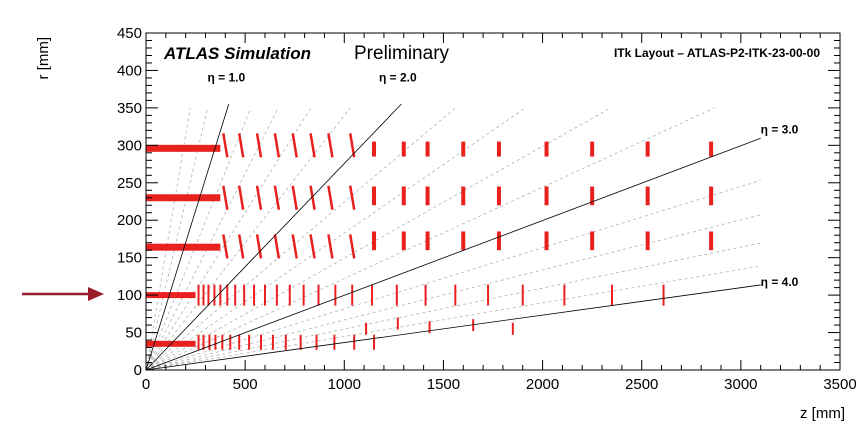  I want to click on x-tick-label: 0, so click(146, 384).